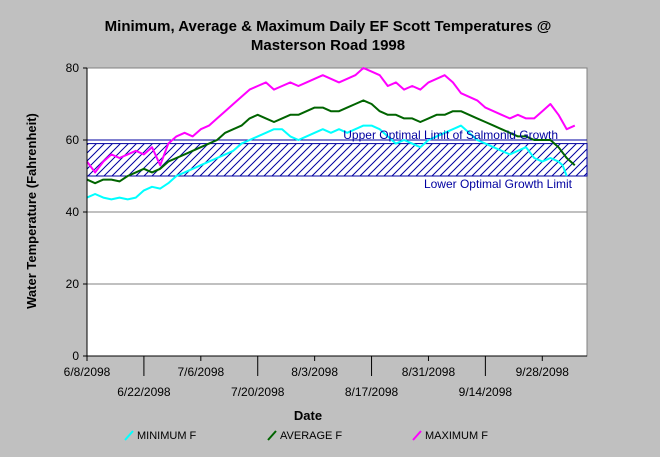 Image resolution: width=660 pixels, height=457 pixels. I want to click on x-axis-label: Date, so click(308, 415).